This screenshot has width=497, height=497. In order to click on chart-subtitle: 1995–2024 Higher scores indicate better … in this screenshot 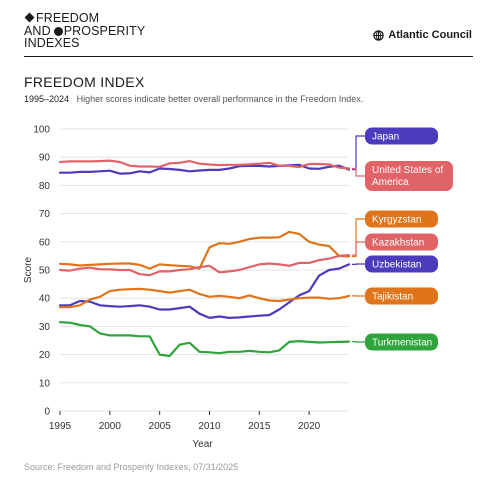, I will do `click(193, 99)`.